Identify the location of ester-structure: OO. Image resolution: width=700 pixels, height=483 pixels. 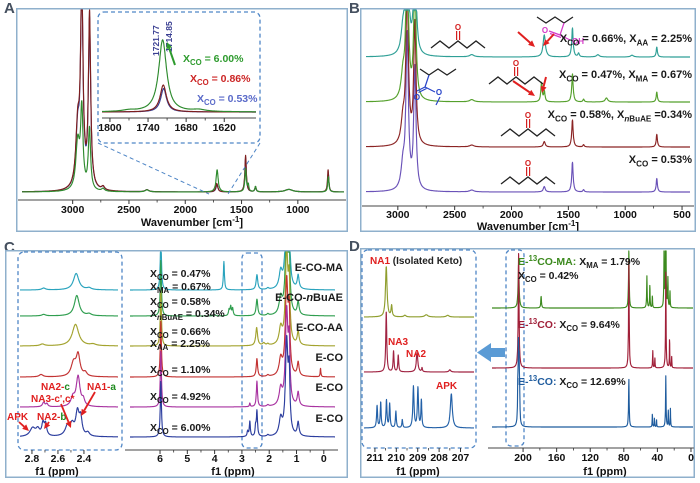
(435, 87).